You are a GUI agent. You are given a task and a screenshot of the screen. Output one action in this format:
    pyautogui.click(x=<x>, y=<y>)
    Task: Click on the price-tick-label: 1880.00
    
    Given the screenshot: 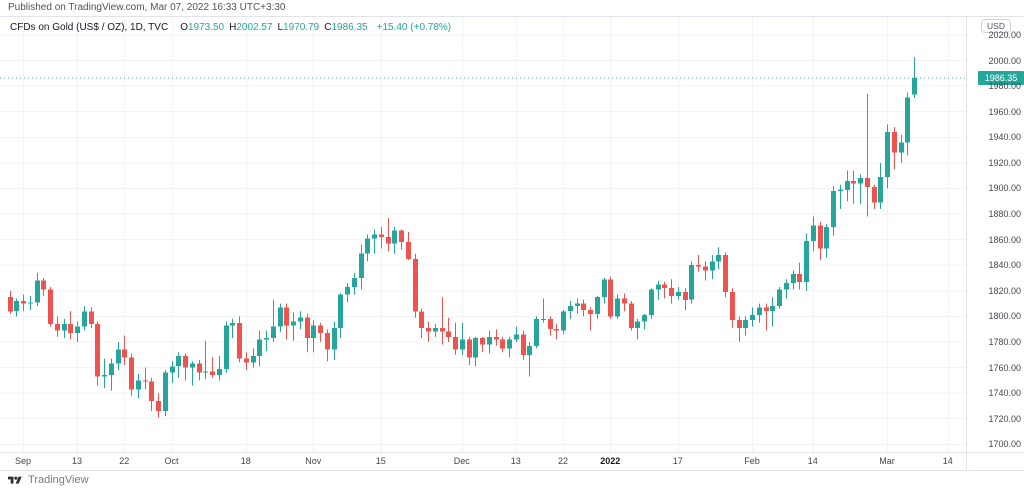 What is the action you would take?
    pyautogui.click(x=1004, y=214)
    